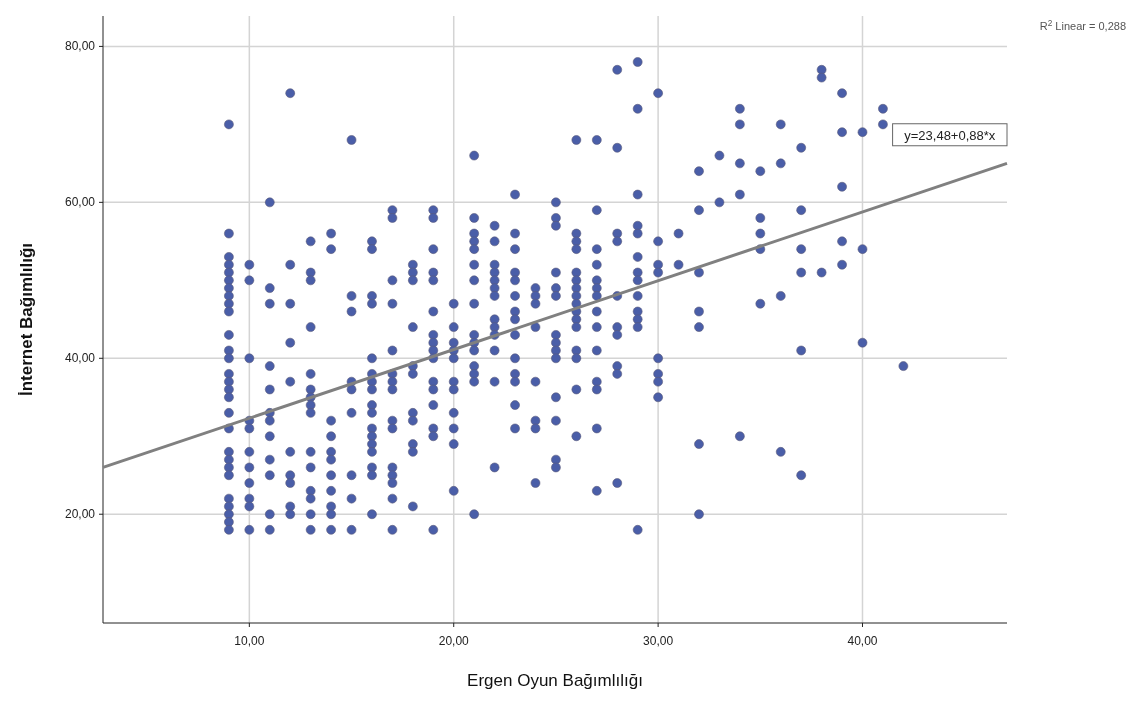  I want to click on x-axis-title: Ergen Oyun Bağımlılığı, so click(555, 680).